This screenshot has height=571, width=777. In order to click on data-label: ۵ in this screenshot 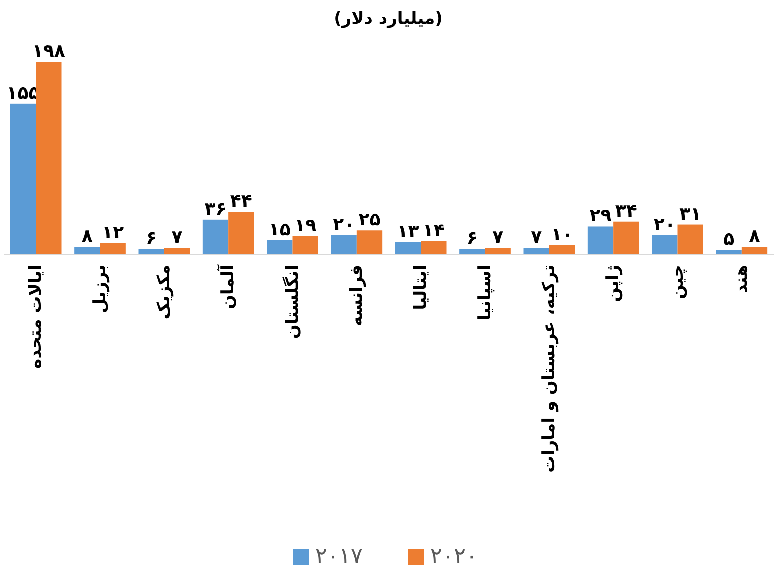, I will do `click(729, 239)`.